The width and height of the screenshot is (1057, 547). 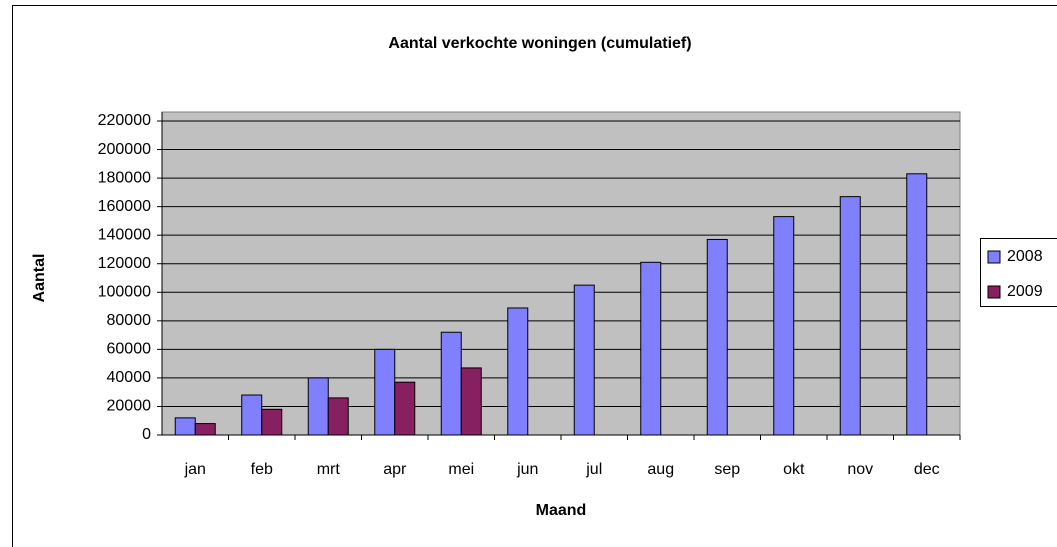 I want to click on x-tick-label: aug, so click(x=660, y=469).